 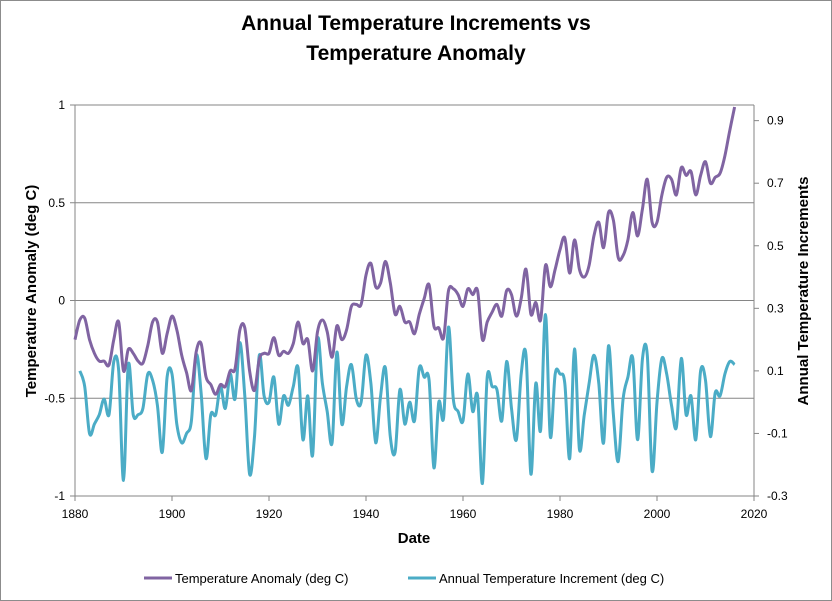 What do you see at coordinates (754, 514) in the screenshot?
I see `x-tick-label: 2020` at bounding box center [754, 514].